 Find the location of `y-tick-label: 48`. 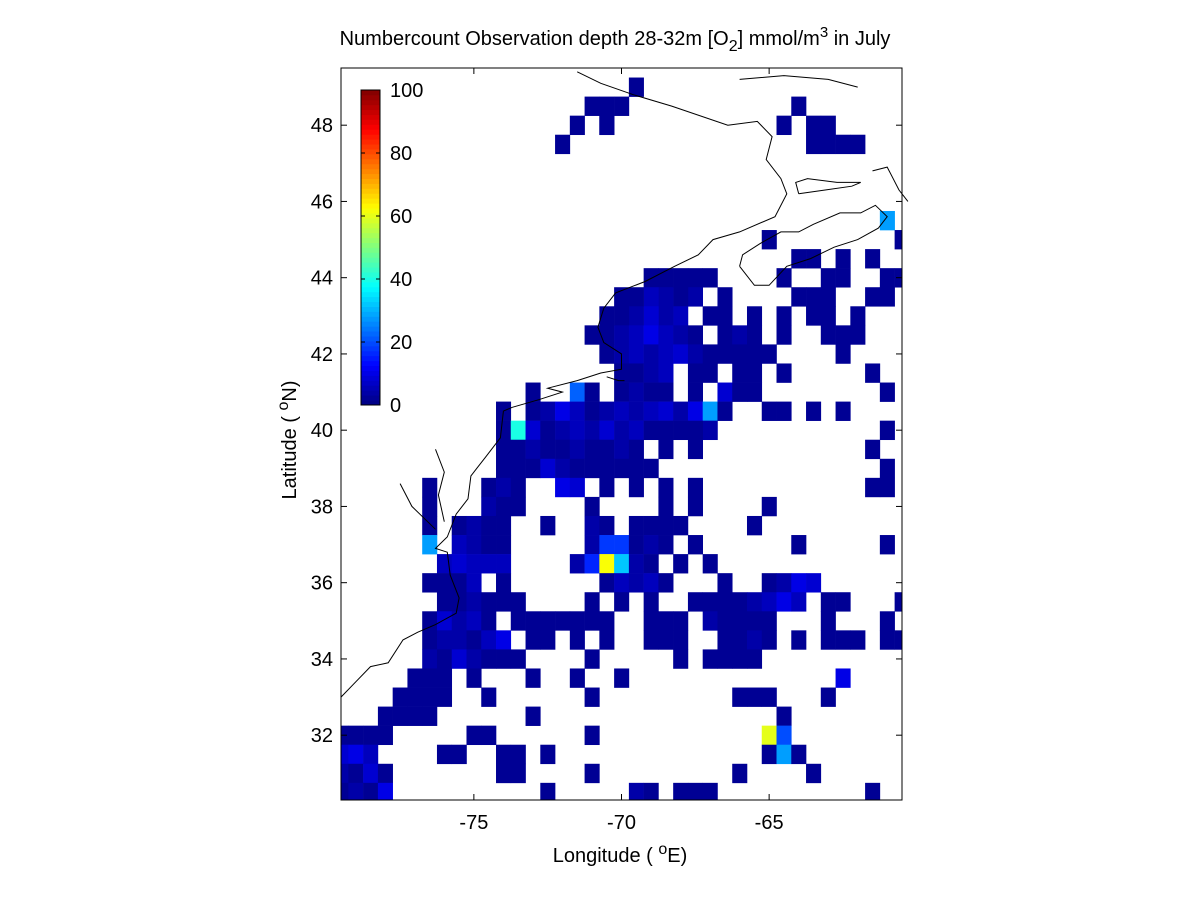

y-tick-label: 48 is located at coordinates (322, 126).